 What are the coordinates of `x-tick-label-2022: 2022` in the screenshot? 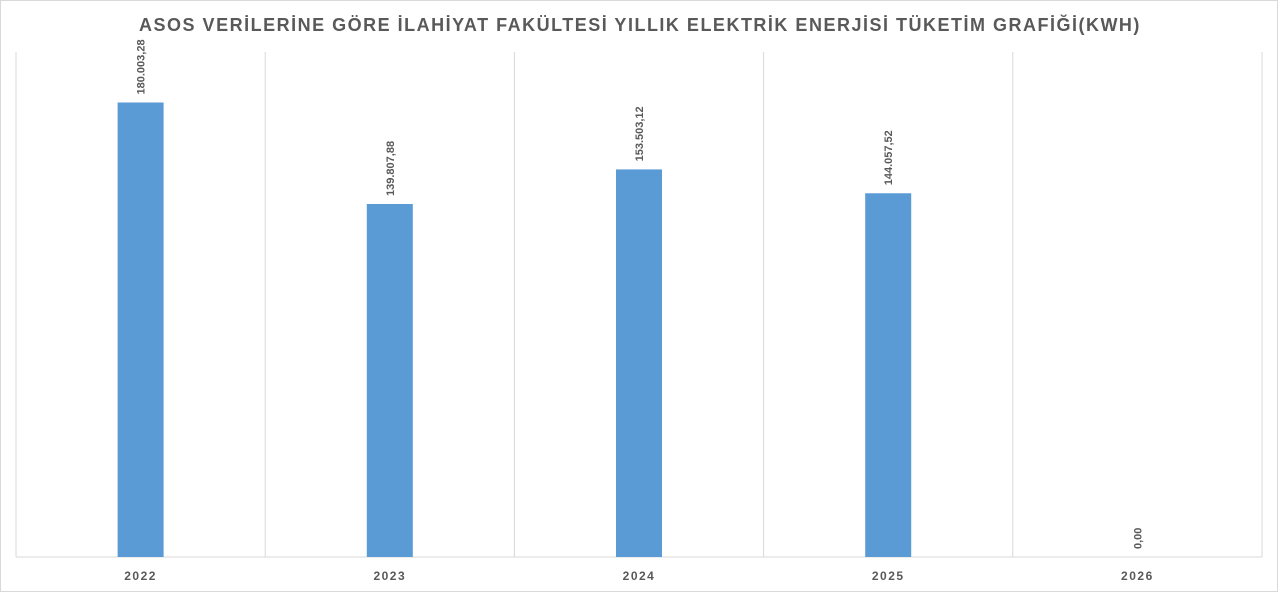 It's located at (140, 576).